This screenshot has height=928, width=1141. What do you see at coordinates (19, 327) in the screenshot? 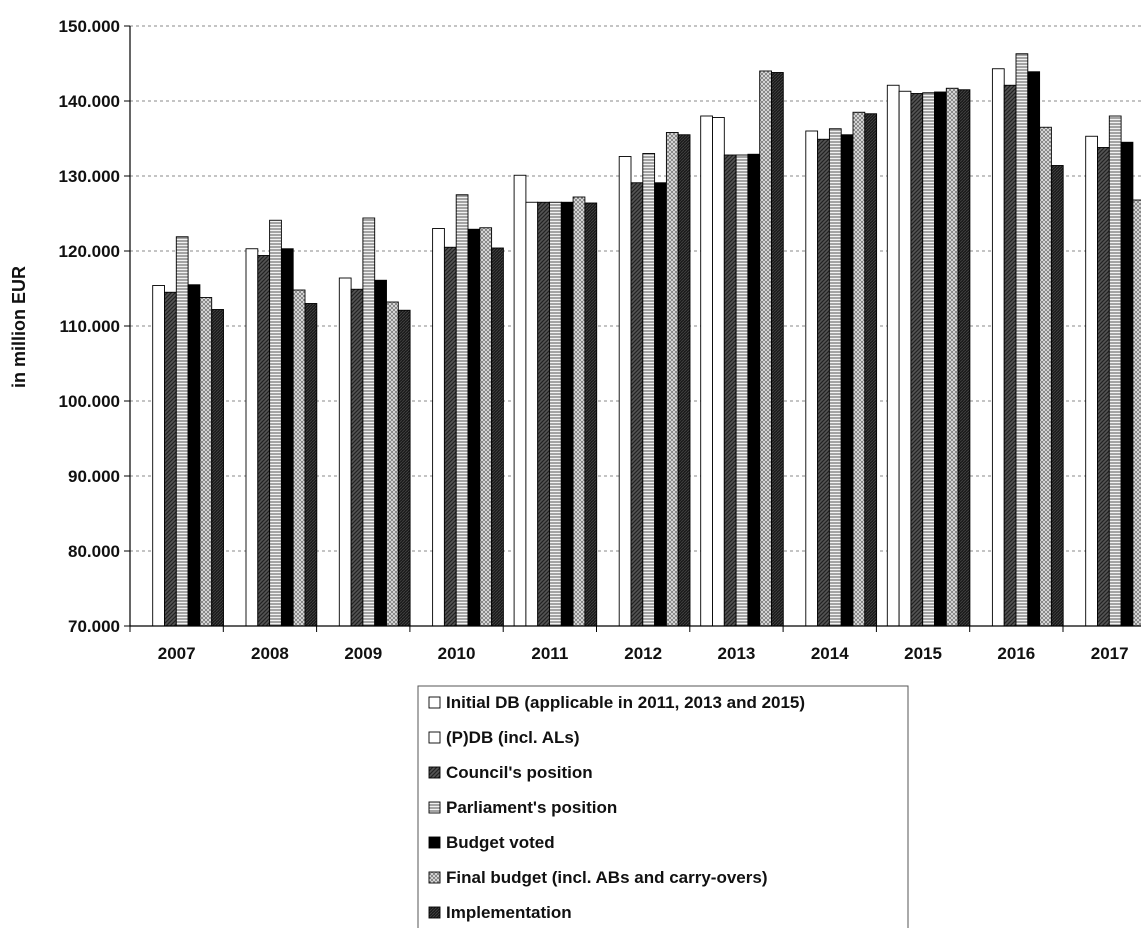
I see `y-axis-label: in million EUR` at bounding box center [19, 327].